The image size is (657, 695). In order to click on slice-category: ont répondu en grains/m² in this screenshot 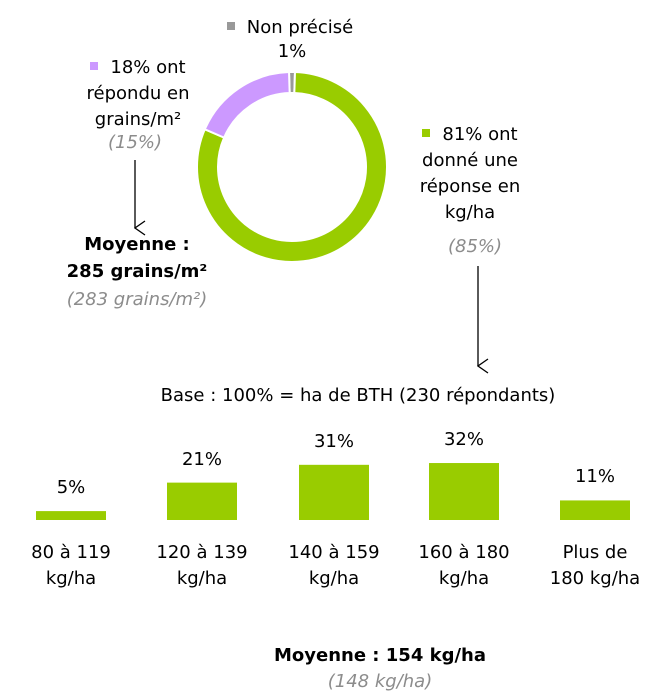, I will do `click(138, 93)`.